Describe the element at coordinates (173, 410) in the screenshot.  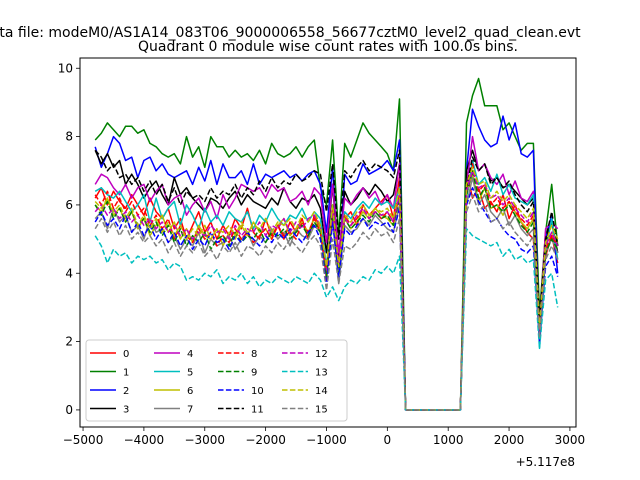
I see `legend-entry-7: 7` at that location.